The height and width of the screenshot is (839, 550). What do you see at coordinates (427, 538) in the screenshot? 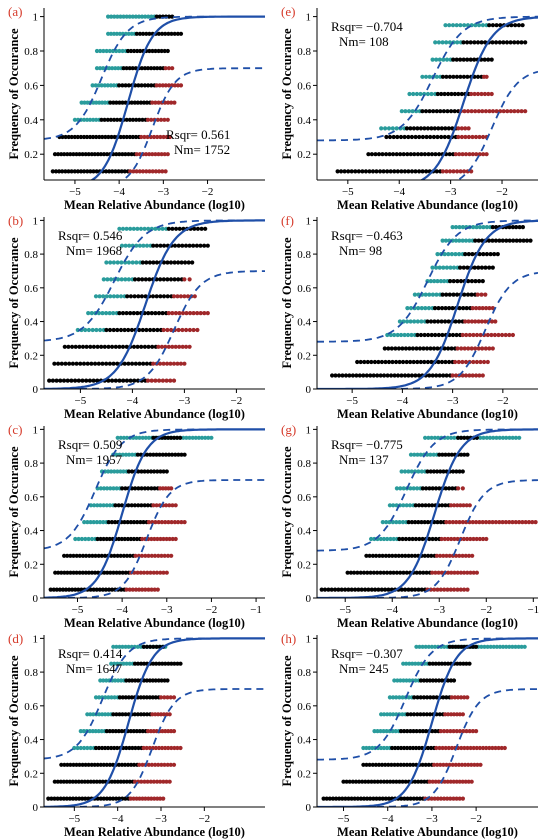
I see `lower-bound-curve` at bounding box center [427, 538].